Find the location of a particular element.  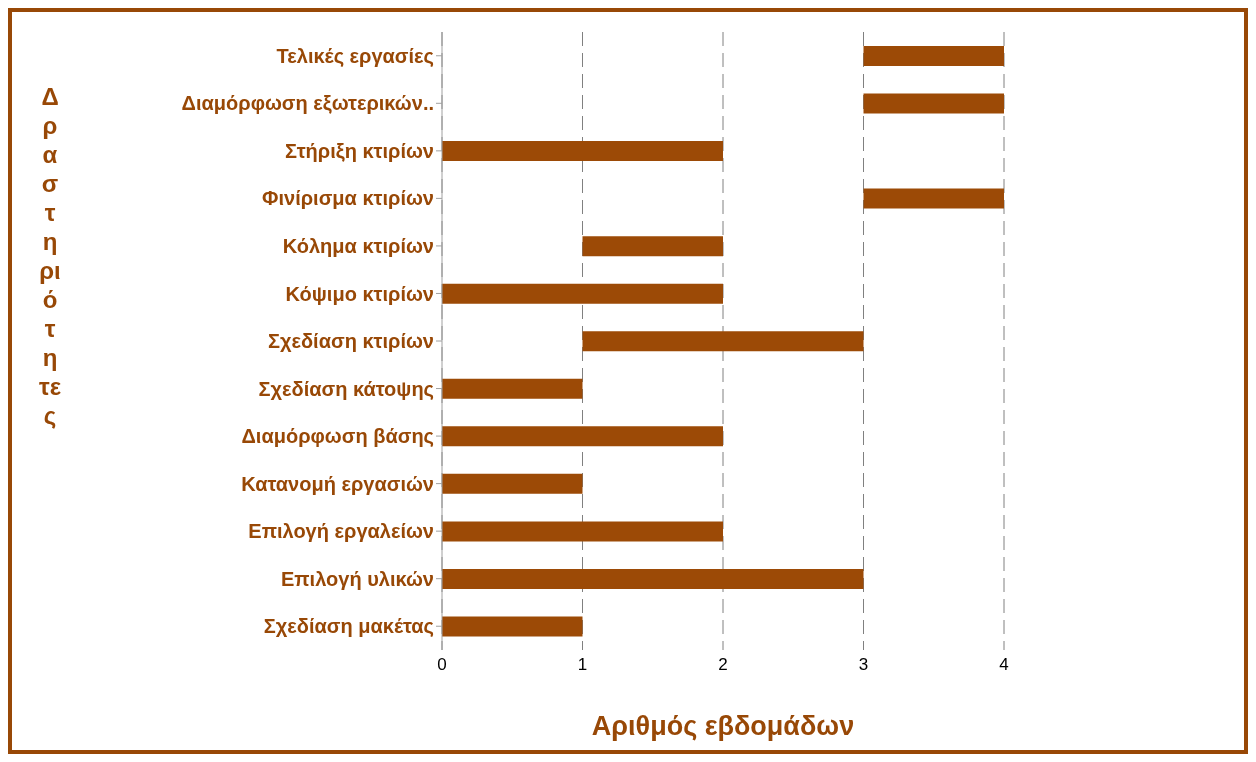

x-axis-title: Αριθμός εβδομάδων is located at coordinates (723, 726).